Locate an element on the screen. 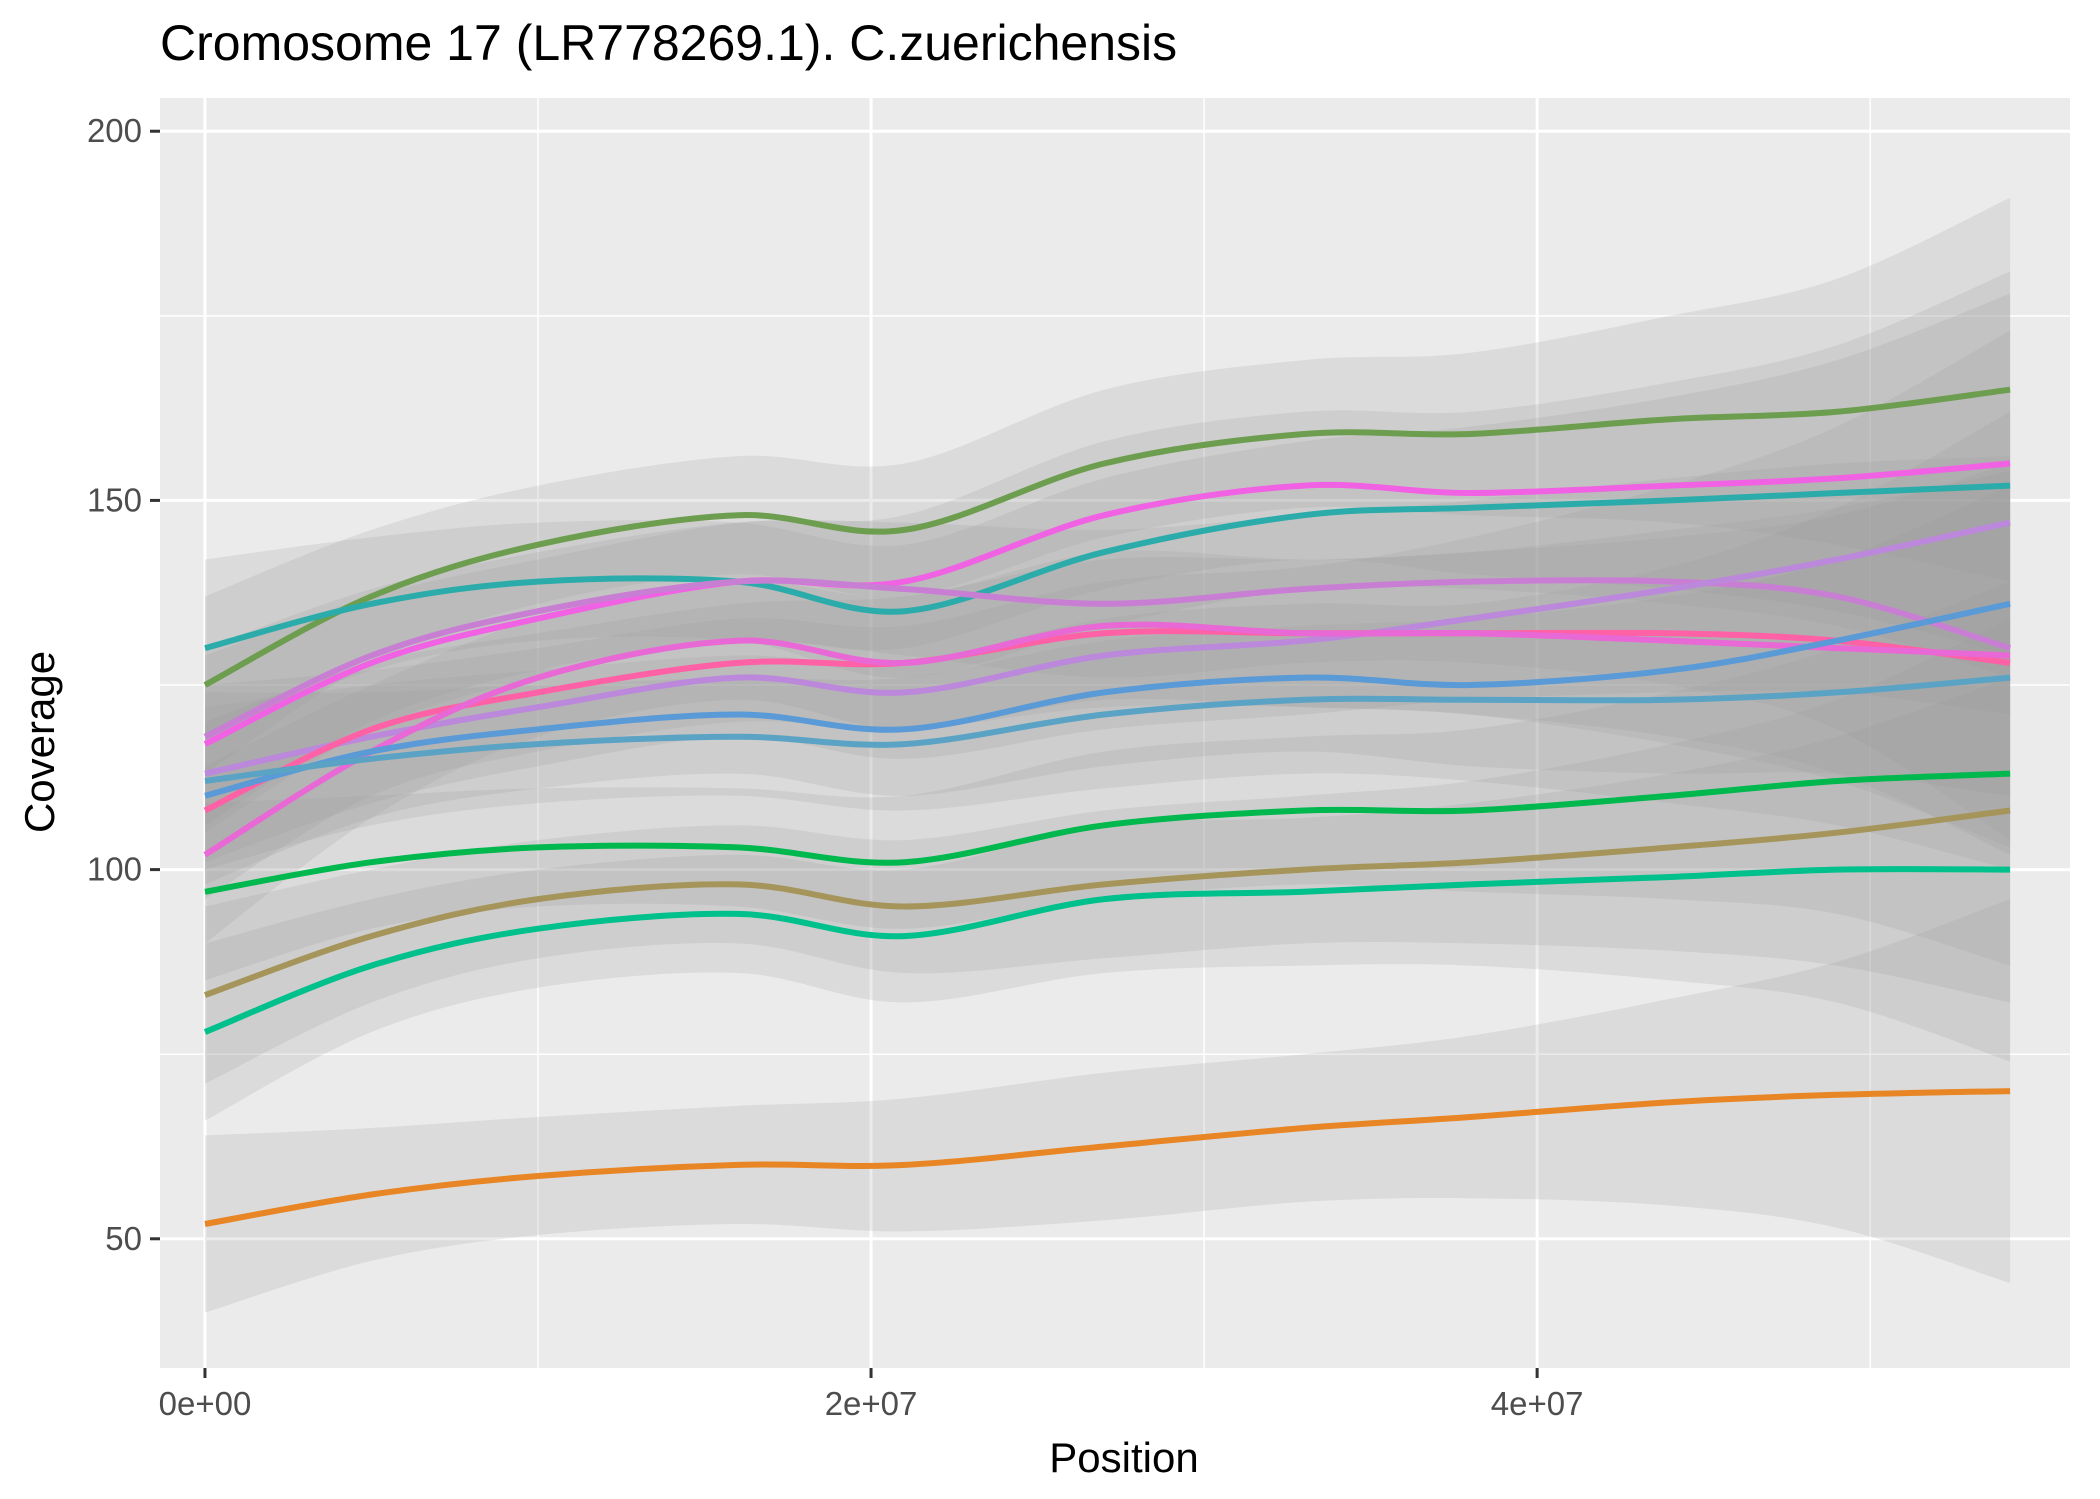 The width and height of the screenshot is (2100, 1499). x-tick-label: 4e+07 is located at coordinates (1537, 1403).